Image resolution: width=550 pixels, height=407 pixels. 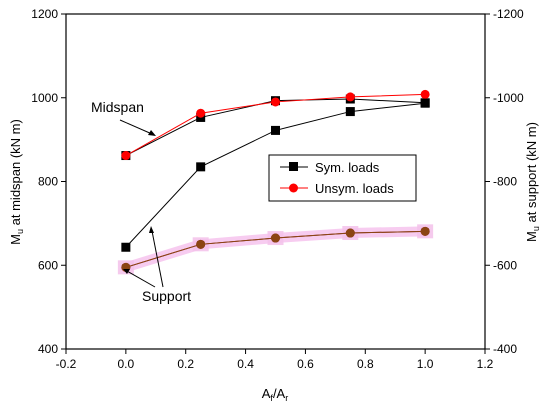 I want to click on y-tick-label: 800, so click(x=48, y=182).